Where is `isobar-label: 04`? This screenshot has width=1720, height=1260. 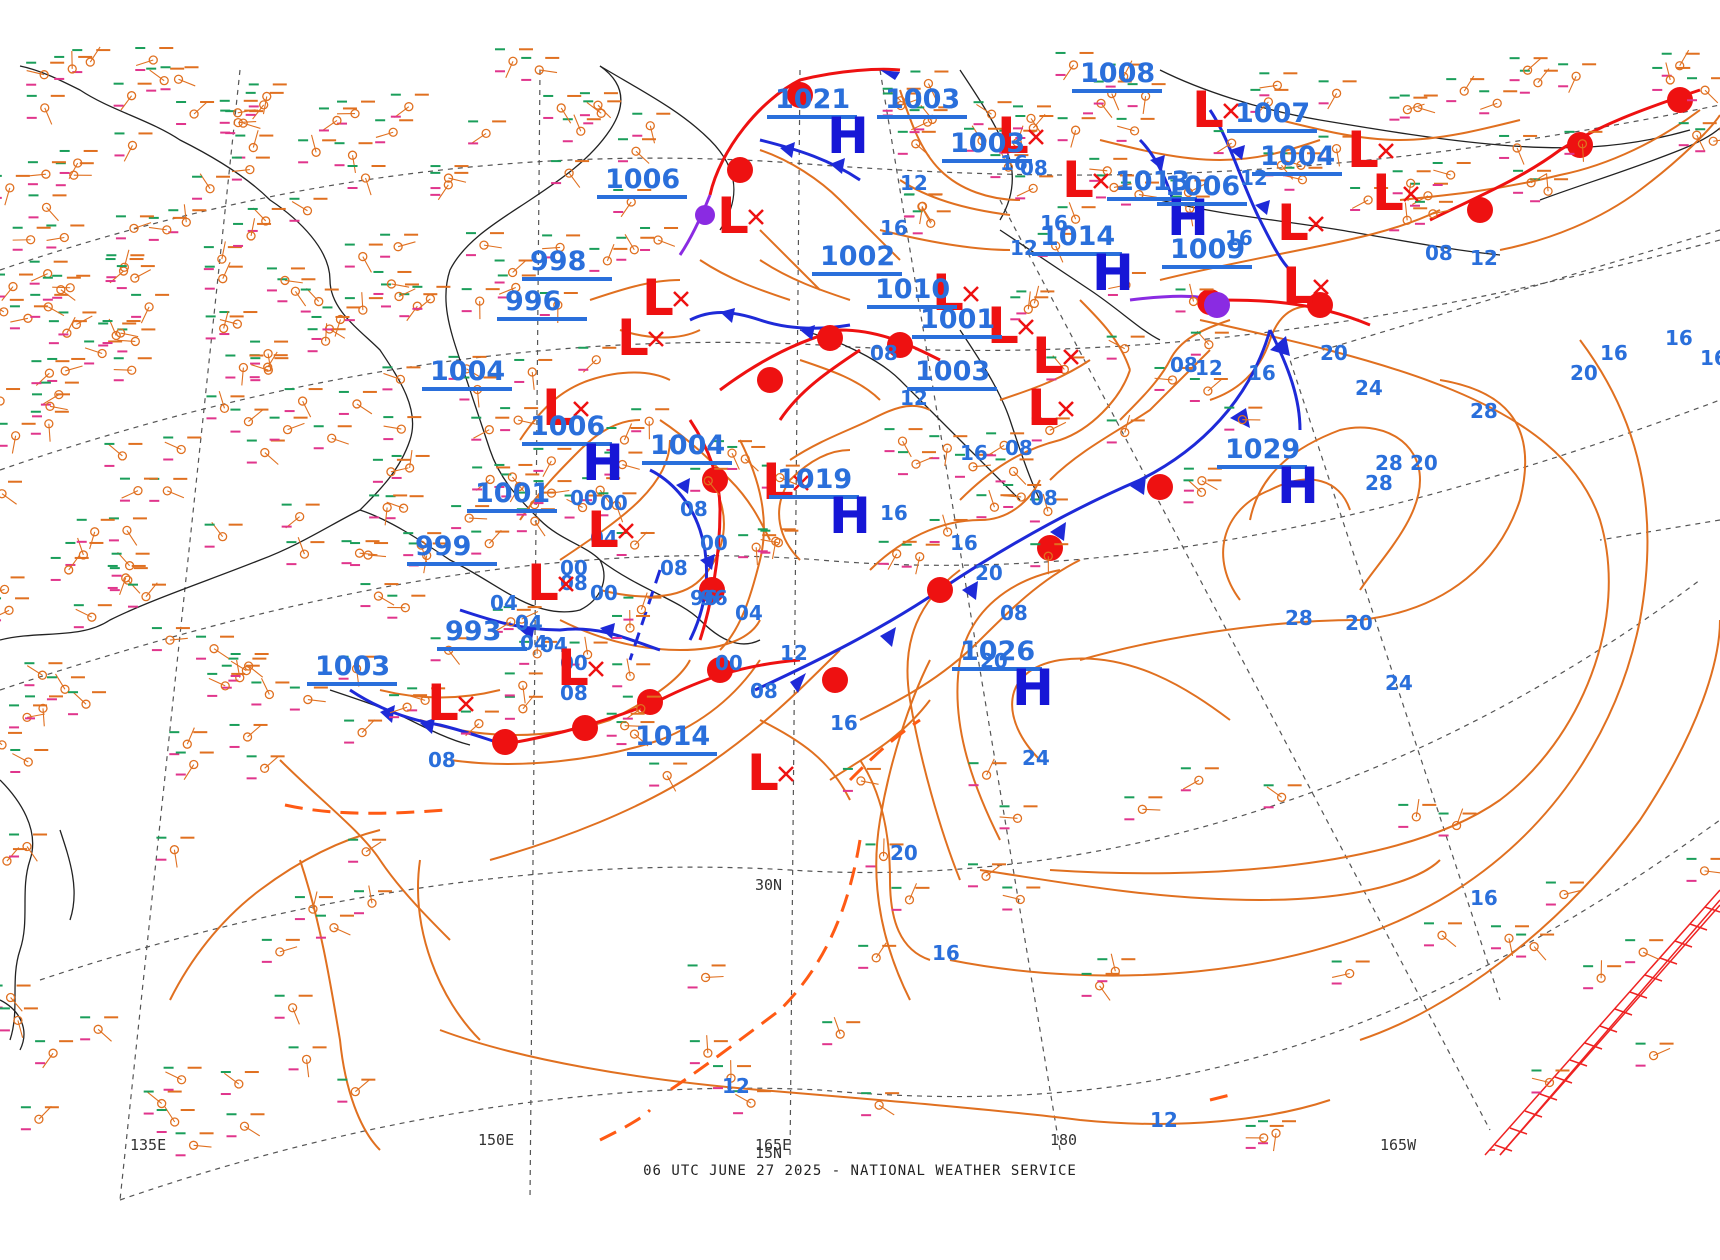 isobar-label: 04 is located at coordinates (749, 613).